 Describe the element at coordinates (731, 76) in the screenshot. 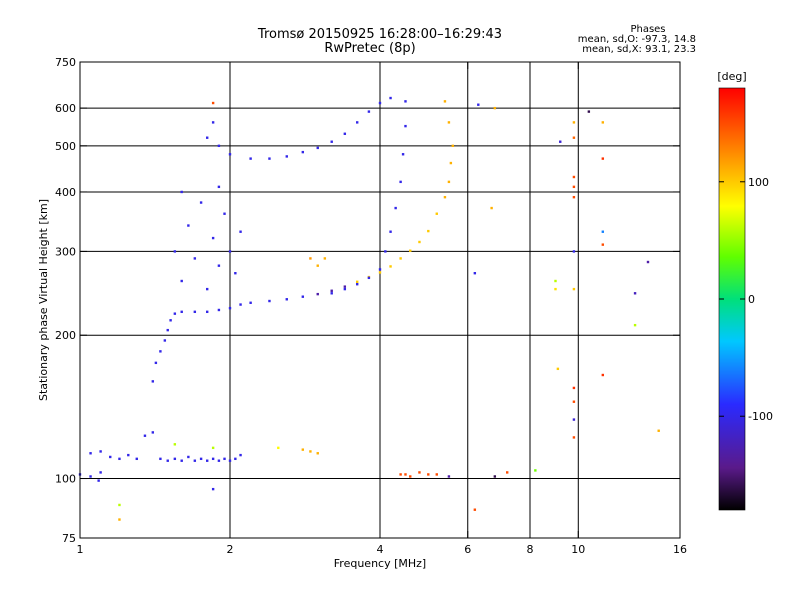

I see `colorbar-label: [deg]` at that location.